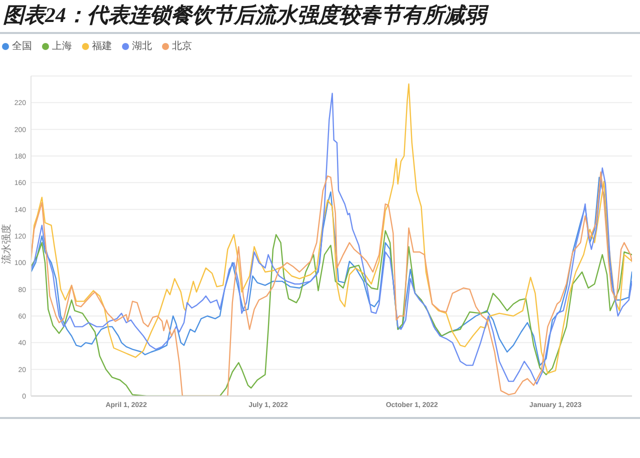 This screenshot has height=458, width=640. I want to click on legend-label: 北京, so click(182, 46).